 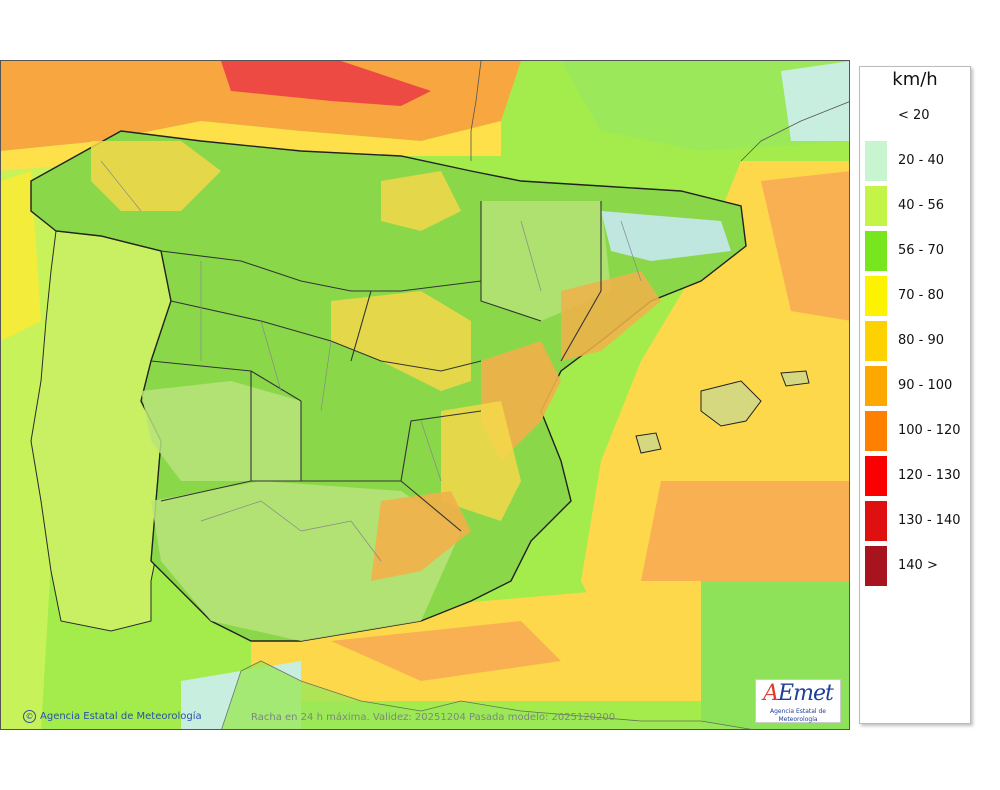 I want to click on legend-row: 90 - 100, so click(x=916, y=386).